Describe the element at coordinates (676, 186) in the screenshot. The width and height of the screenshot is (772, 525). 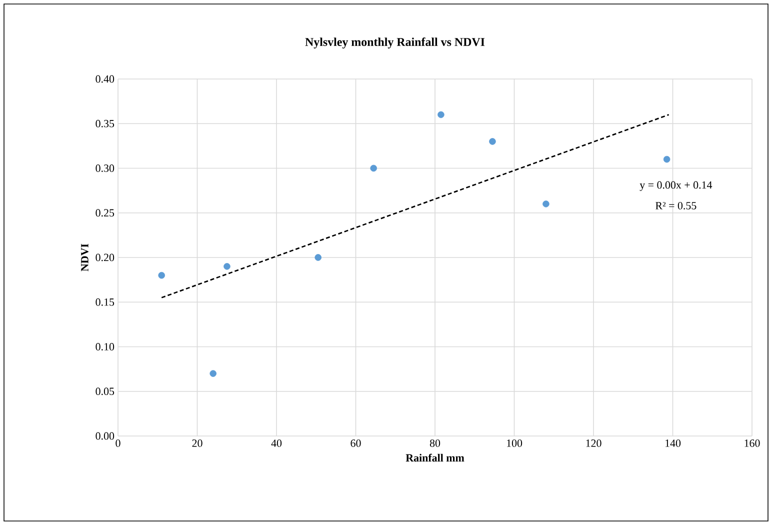
I see `annotation: y = 0.00x + 0.14` at that location.